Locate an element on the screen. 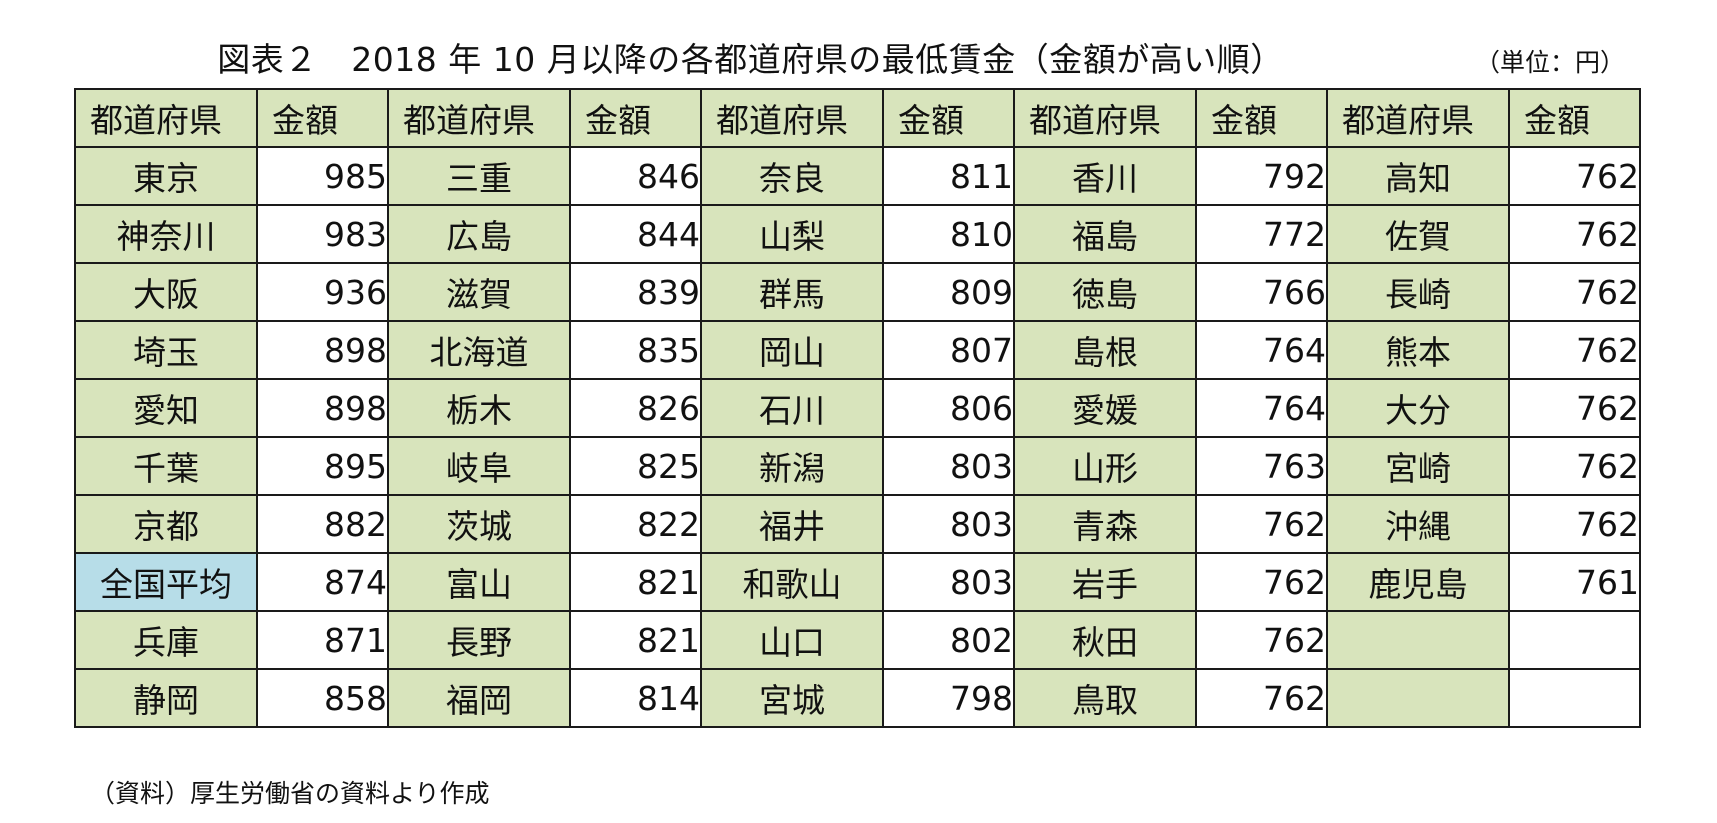 The image size is (1717, 823). table-row: 埼玉 898 北海道 835 岡山 807 島根 764 熊本 762 is located at coordinates (857, 350).